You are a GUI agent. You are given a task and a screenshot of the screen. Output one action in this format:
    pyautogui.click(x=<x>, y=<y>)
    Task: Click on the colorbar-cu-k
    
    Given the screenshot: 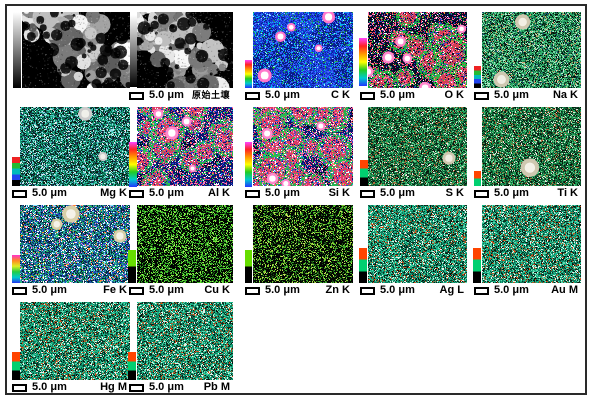 What is the action you would take?
    pyautogui.click(x=132, y=266)
    